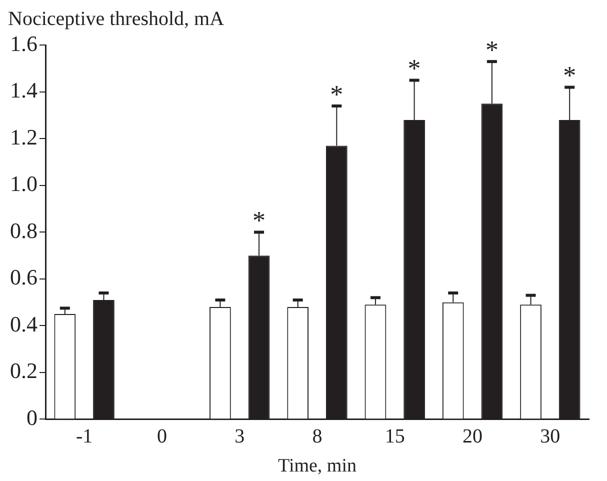 Image resolution: width=607 pixels, height=481 pixels. What do you see at coordinates (239, 436) in the screenshot?
I see `x-tick-label: 3` at bounding box center [239, 436].